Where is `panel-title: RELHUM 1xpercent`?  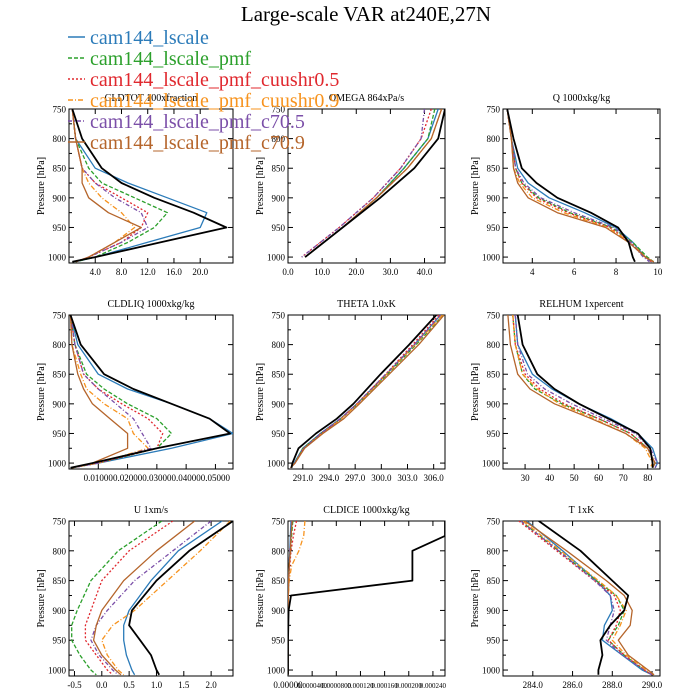
panel-title: RELHUM 1xpercent is located at coordinates (581, 304).